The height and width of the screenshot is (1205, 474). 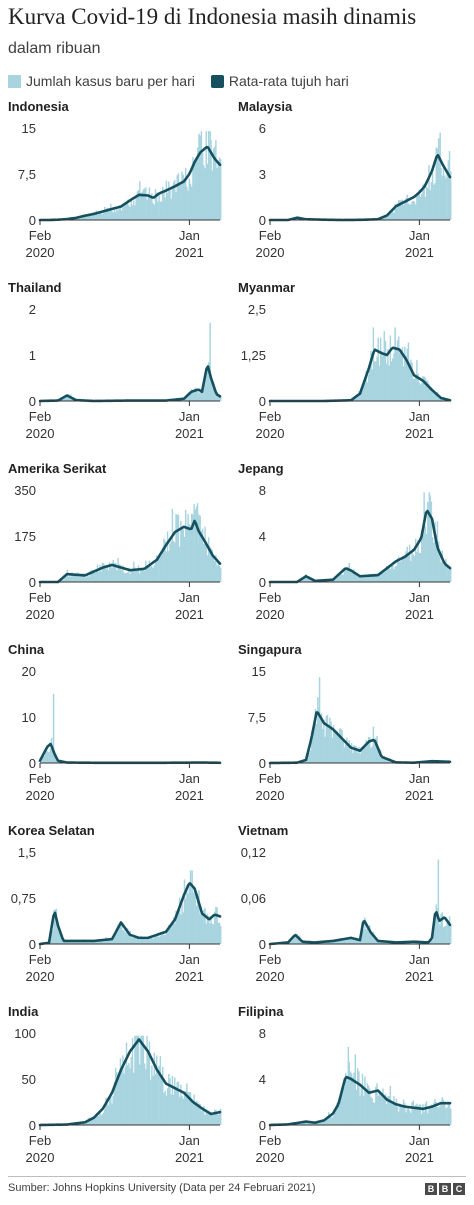 What do you see at coordinates (419, 959) in the screenshot?
I see `x-tick-label: Jan` at bounding box center [419, 959].